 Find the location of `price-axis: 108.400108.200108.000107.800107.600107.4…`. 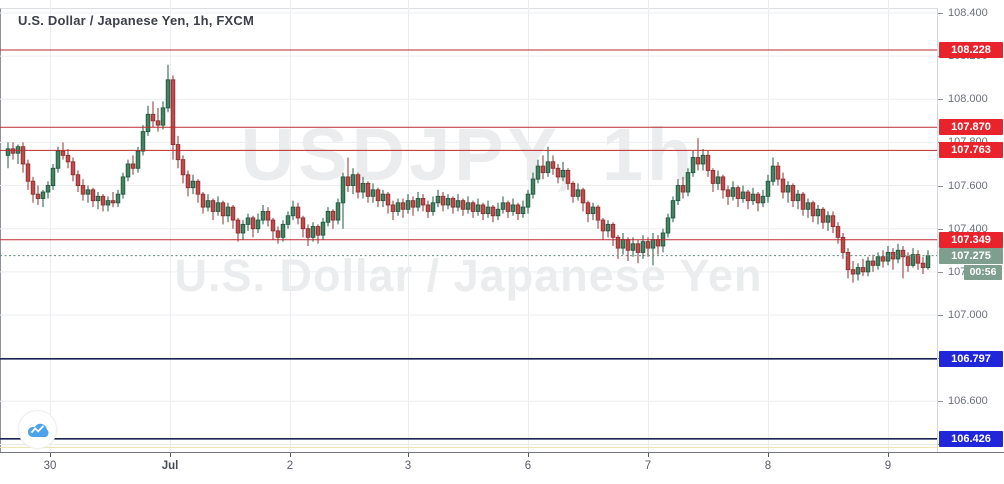

price-axis: 108.400108.200108.000107.800107.600107.4… is located at coordinates (970, 229).